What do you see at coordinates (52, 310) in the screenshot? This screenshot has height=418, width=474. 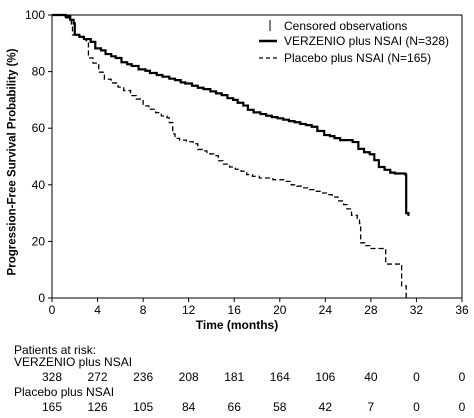 I see `x-tick-label: 0` at bounding box center [52, 310].